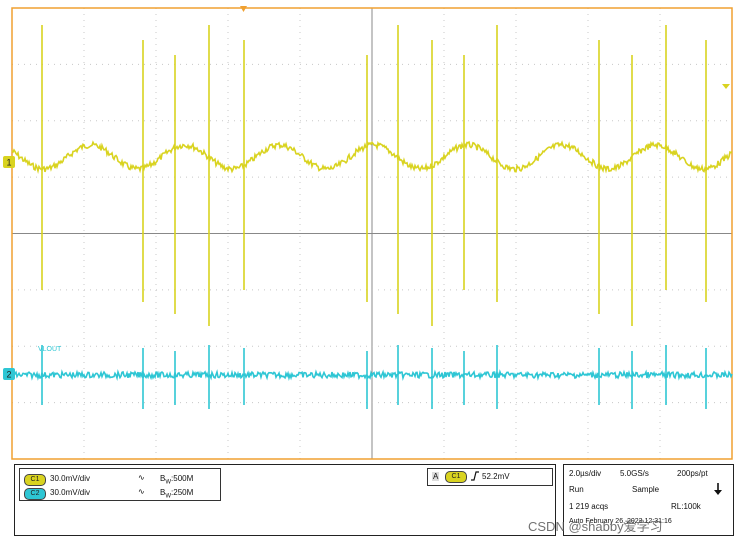  What do you see at coordinates (372, 157) in the screenshot?
I see `ch1-waveform` at bounding box center [372, 157].